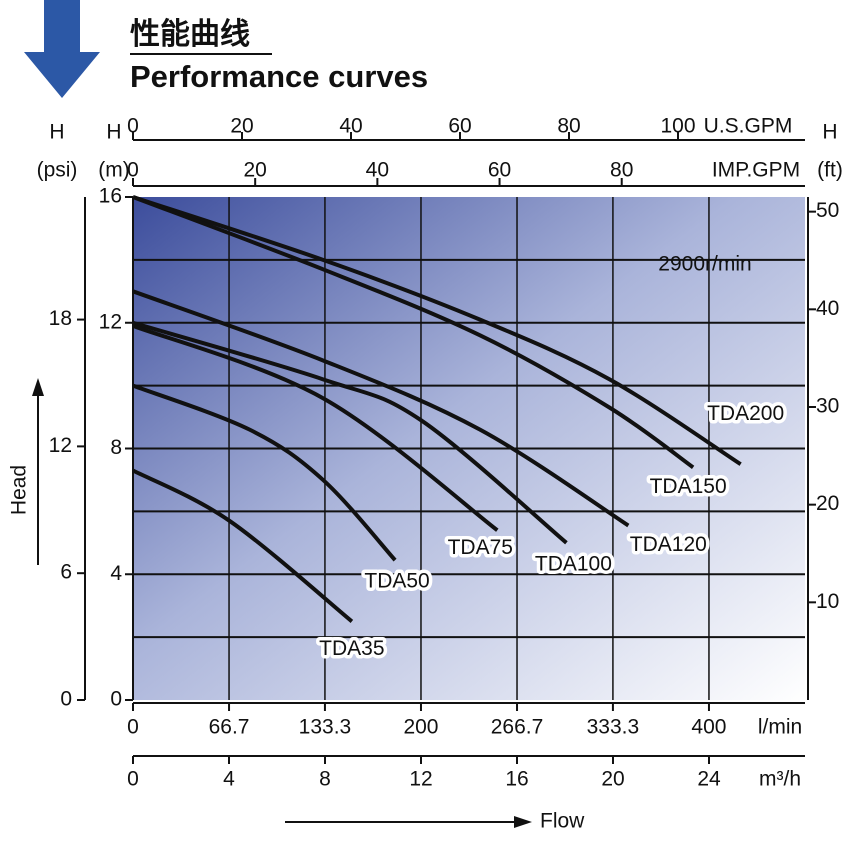 Image resolution: width=850 pixels, height=855 pixels. I want to click on chart-subtitle: Performance curves, so click(279, 76).